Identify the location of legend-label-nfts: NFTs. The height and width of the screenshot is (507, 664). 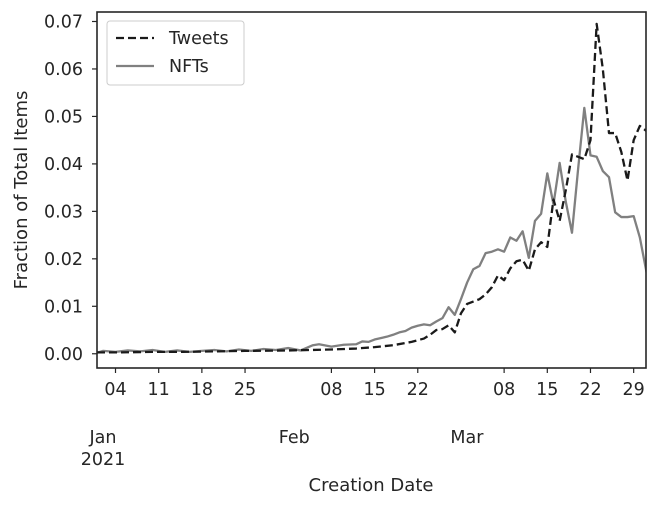
(189, 67).